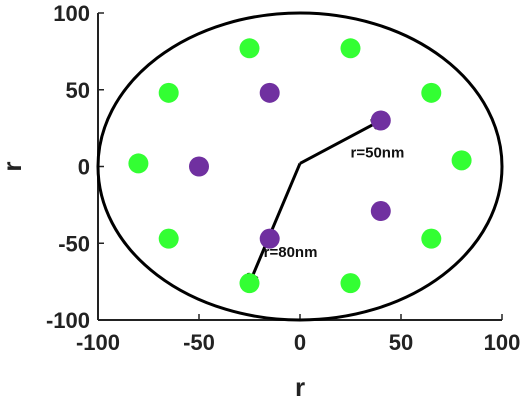 The image size is (529, 403). What do you see at coordinates (300, 342) in the screenshot?
I see `x-tick-label: 0` at bounding box center [300, 342].